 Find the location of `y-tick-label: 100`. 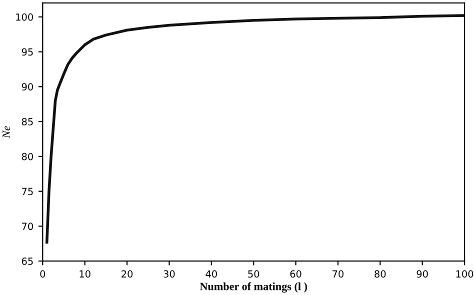

y-tick-label: 100 is located at coordinates (24, 17).